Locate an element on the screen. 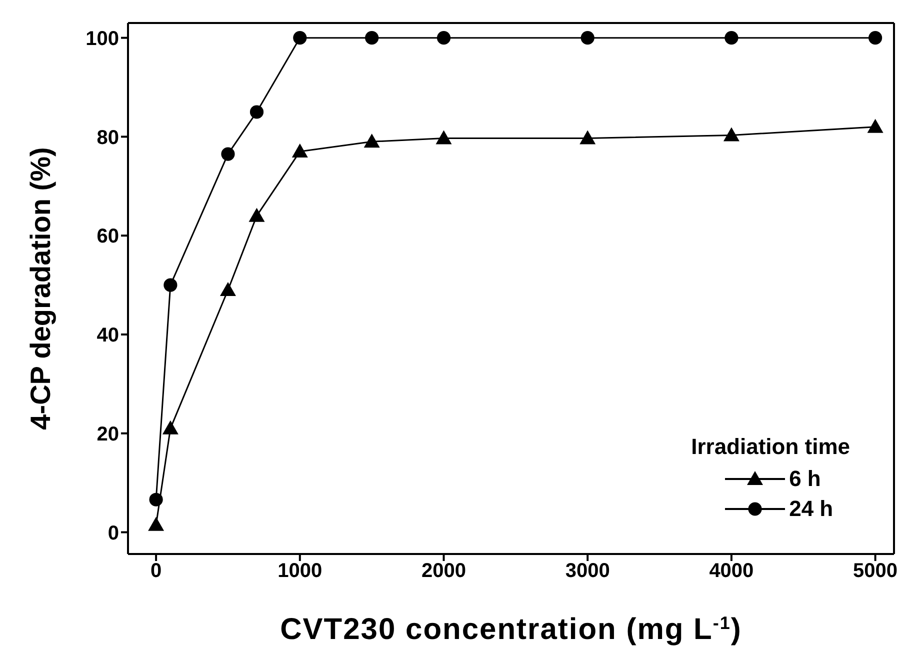 The image size is (913, 672). x-tick-label: 5000 is located at coordinates (875, 571).